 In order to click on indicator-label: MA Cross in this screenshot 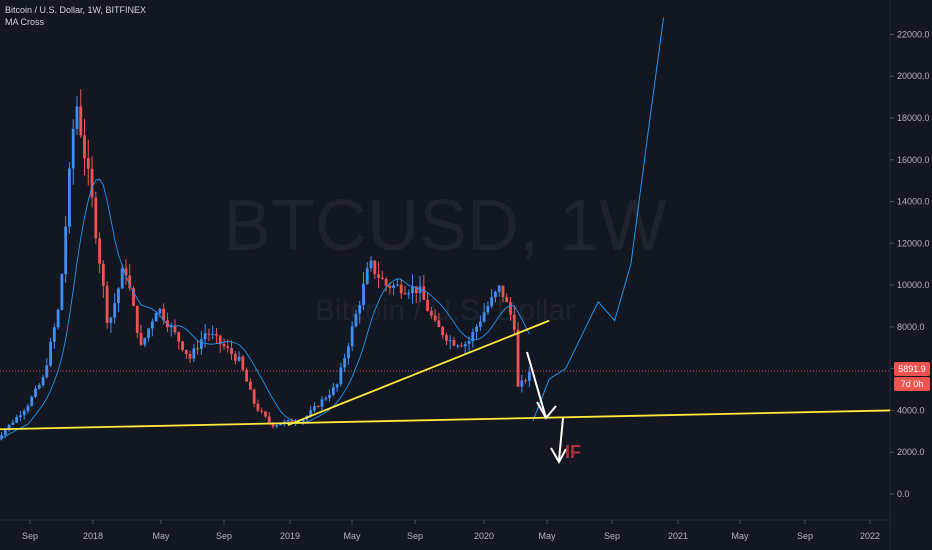, I will do `click(25, 22)`.